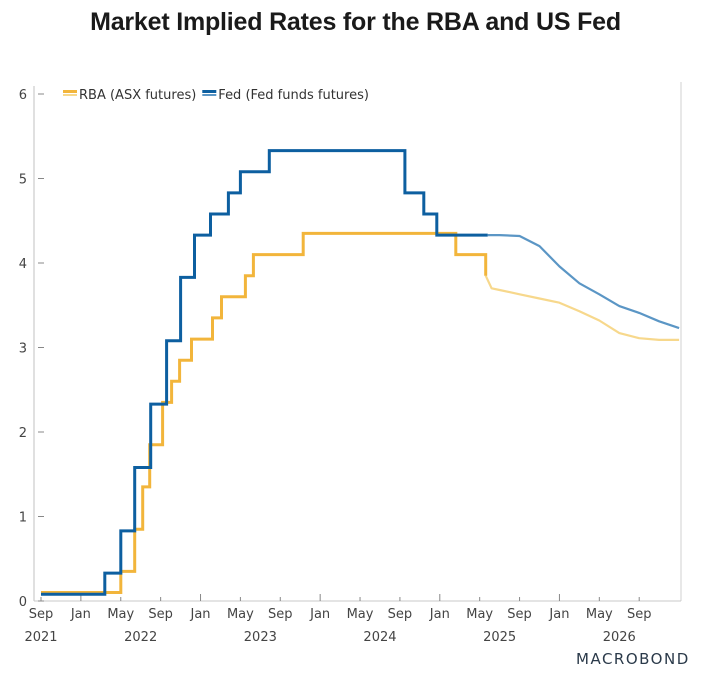  What do you see at coordinates (260, 637) in the screenshot?
I see `x-year-label: 2023` at bounding box center [260, 637].